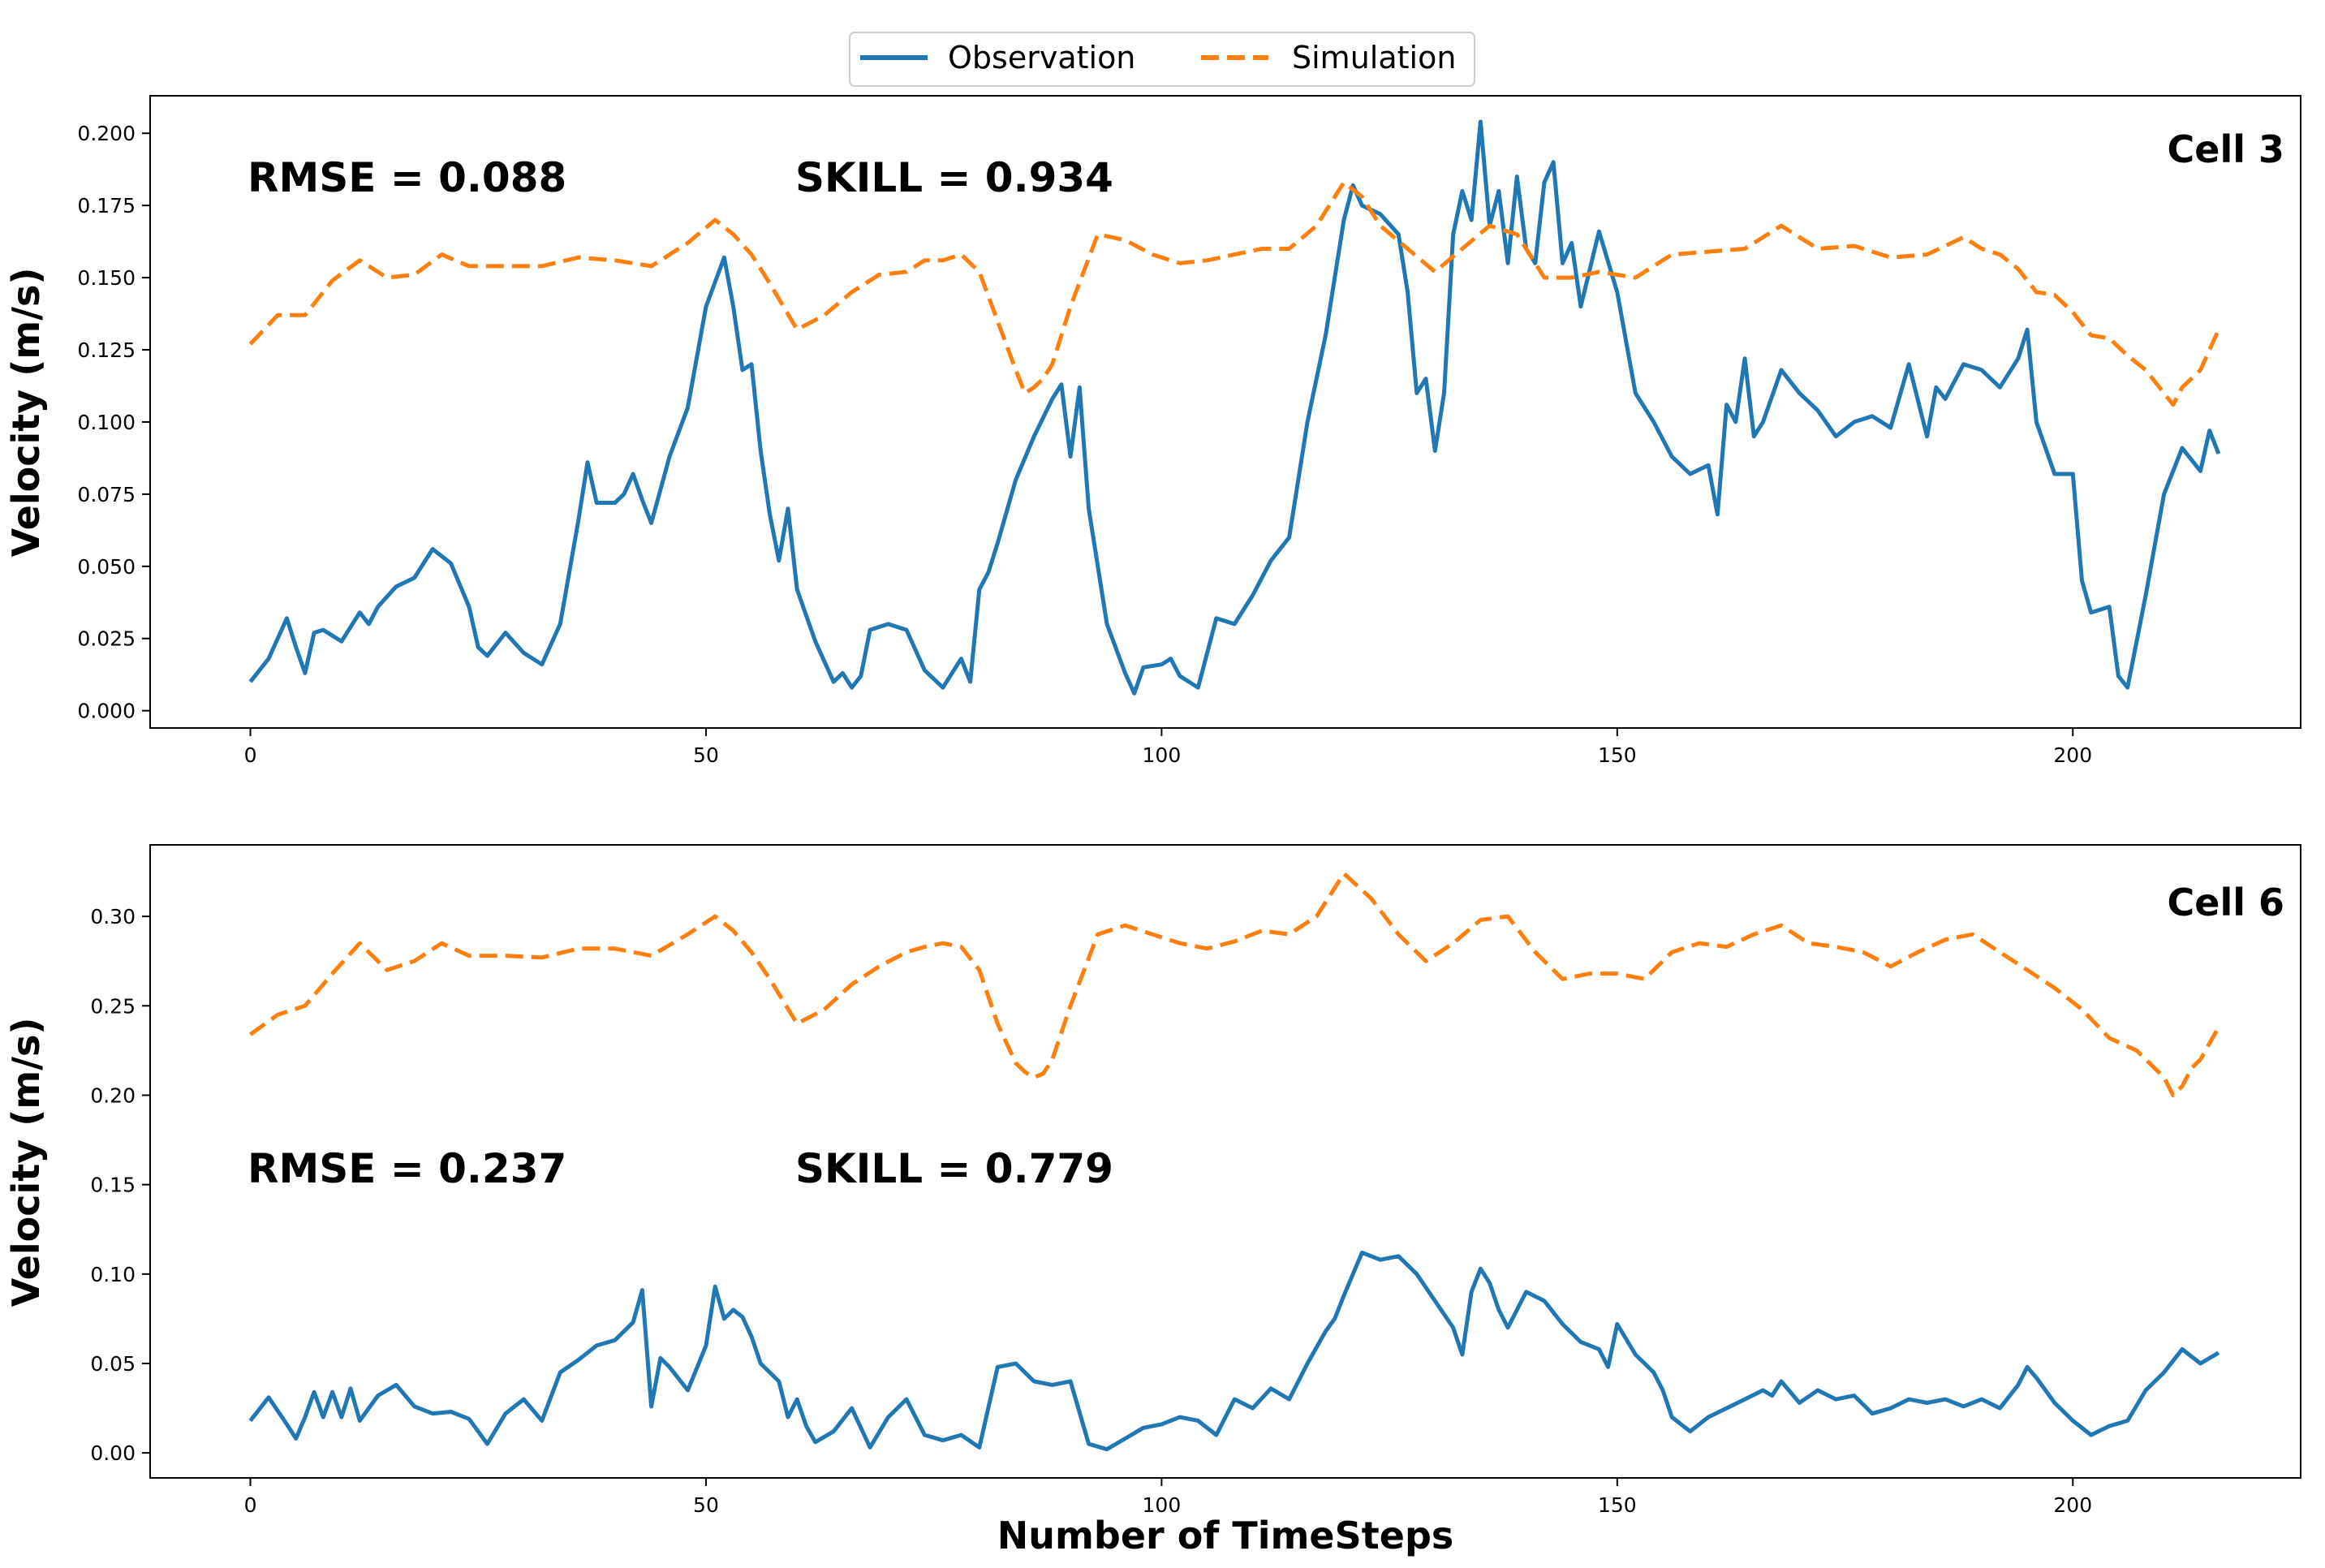  Describe the element at coordinates (106, 350) in the screenshot. I see `y-tick-label: 0.125` at that location.